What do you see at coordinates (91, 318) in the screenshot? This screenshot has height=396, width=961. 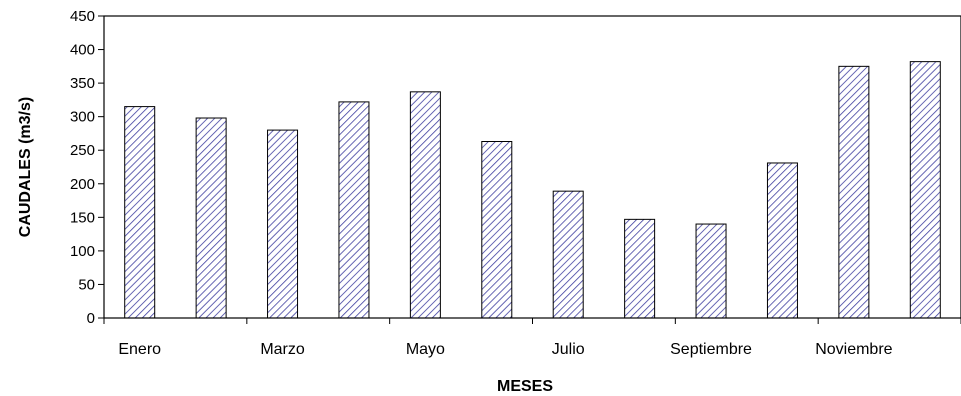 I see `y-tick-label: 0` at bounding box center [91, 318].